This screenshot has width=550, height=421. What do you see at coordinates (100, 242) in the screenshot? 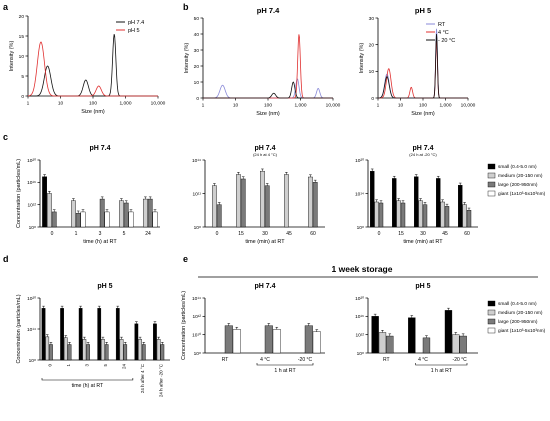
I see `x-axis-title: time (h) at RT` at bounding box center [100, 242].